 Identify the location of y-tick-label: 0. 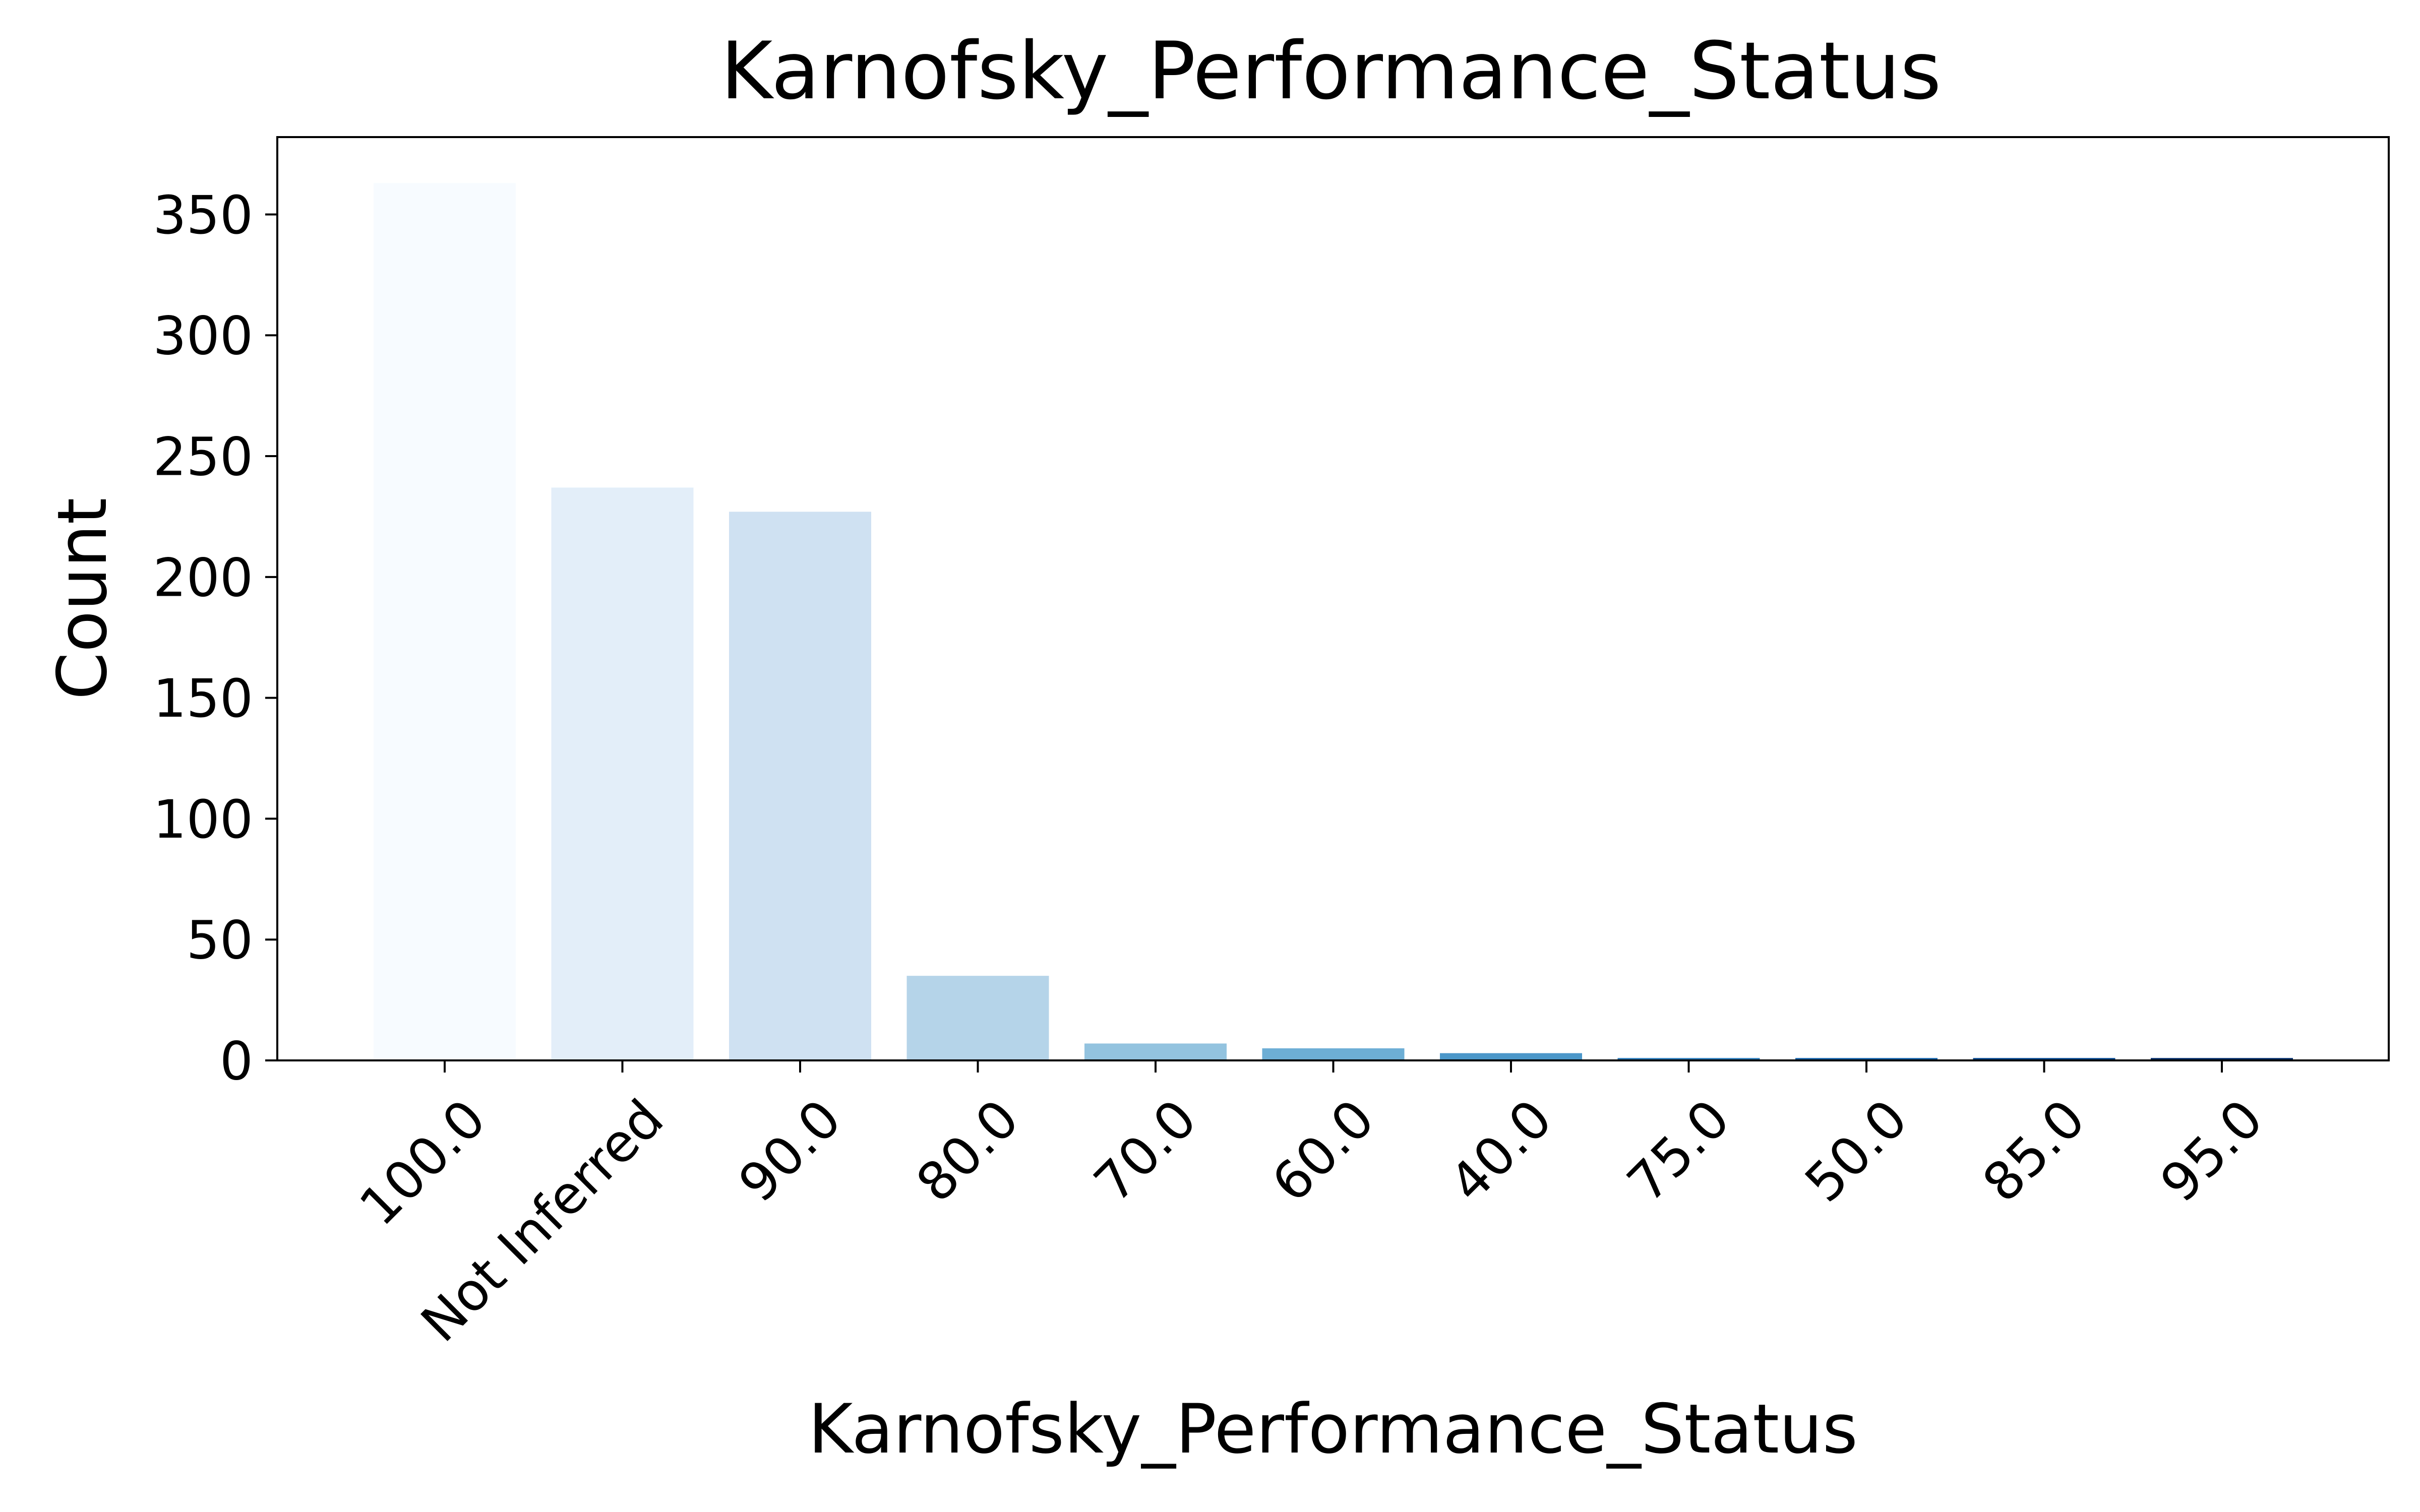
(236, 1061).